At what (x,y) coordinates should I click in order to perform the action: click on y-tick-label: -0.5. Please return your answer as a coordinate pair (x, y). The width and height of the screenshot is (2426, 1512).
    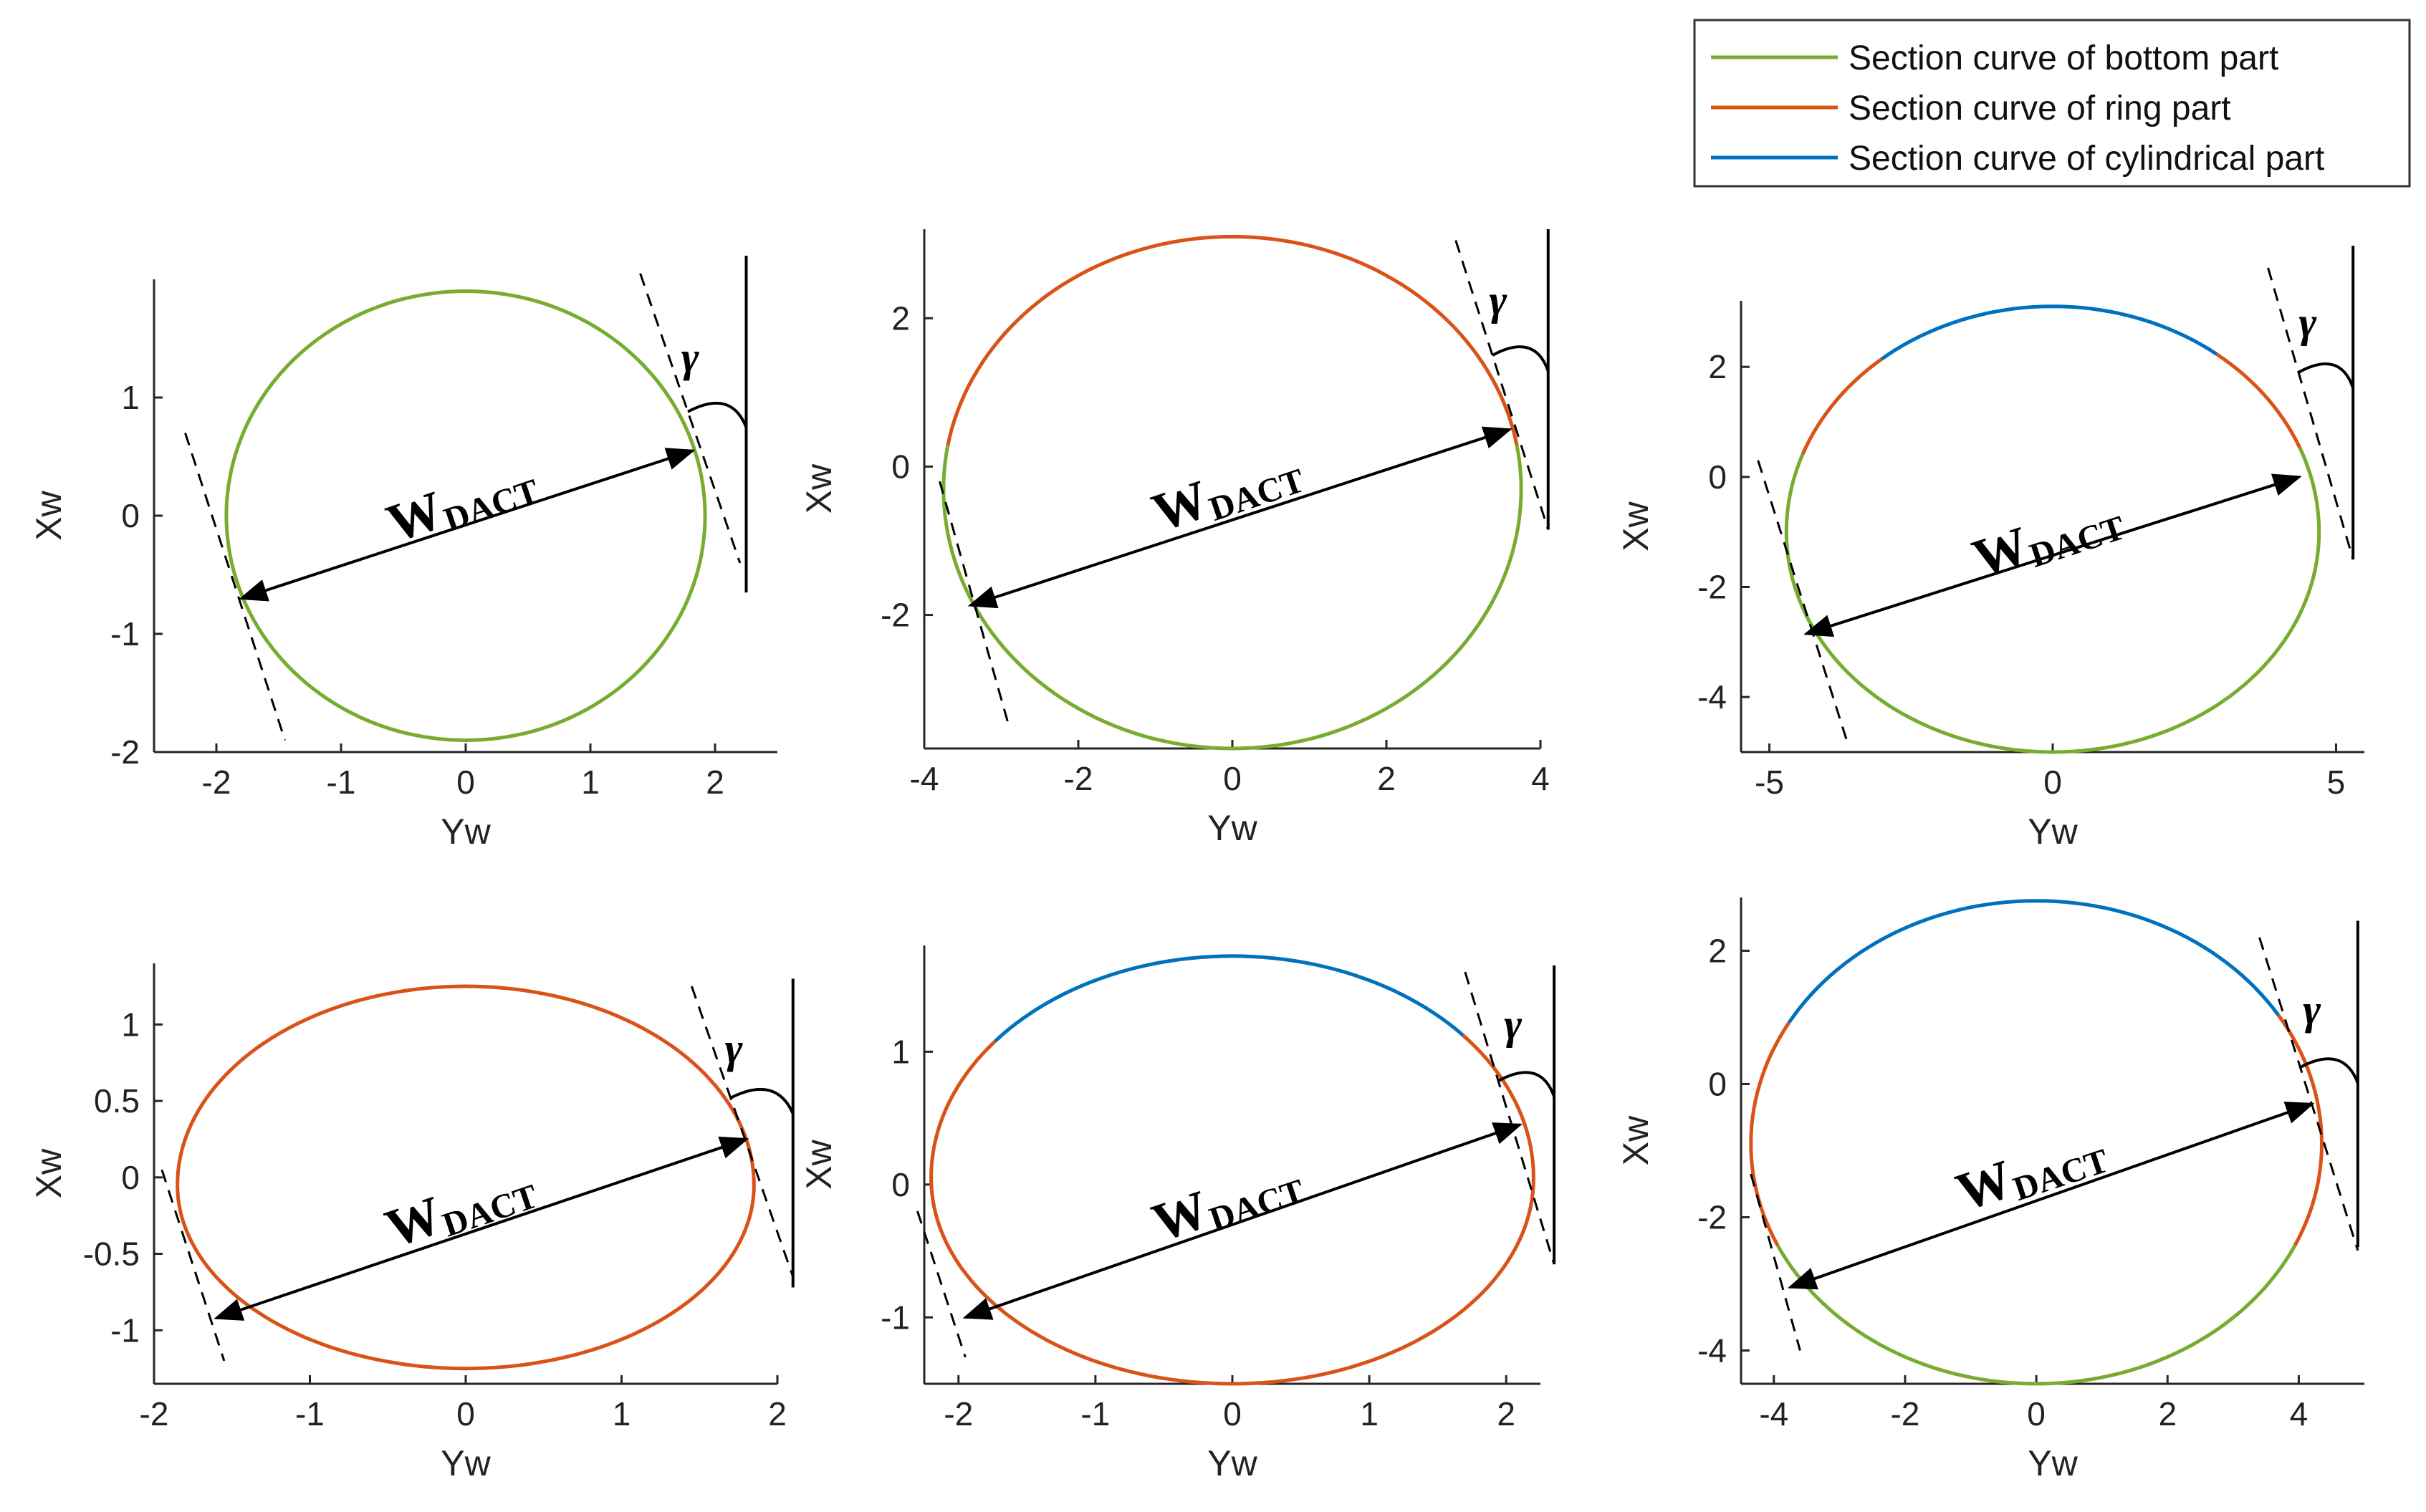
    Looking at the image, I should click on (112, 1254).